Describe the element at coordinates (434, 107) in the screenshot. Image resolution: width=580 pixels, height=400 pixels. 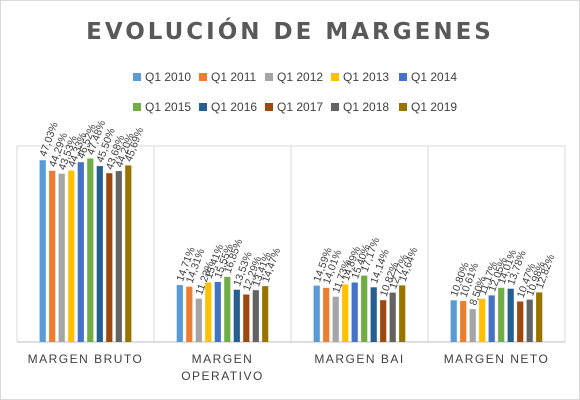
I see `legend-label: Q1 2019` at that location.